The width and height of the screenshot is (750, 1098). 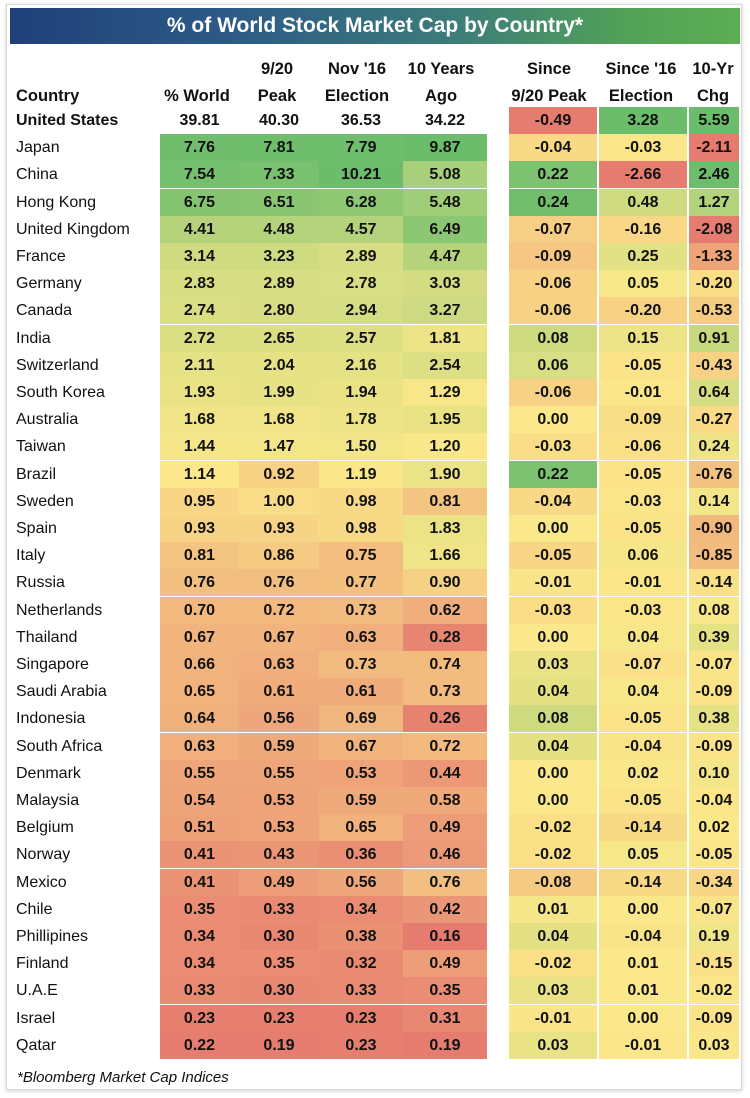 What do you see at coordinates (279, 420) in the screenshot?
I see `value-cell: 1.68` at bounding box center [279, 420].